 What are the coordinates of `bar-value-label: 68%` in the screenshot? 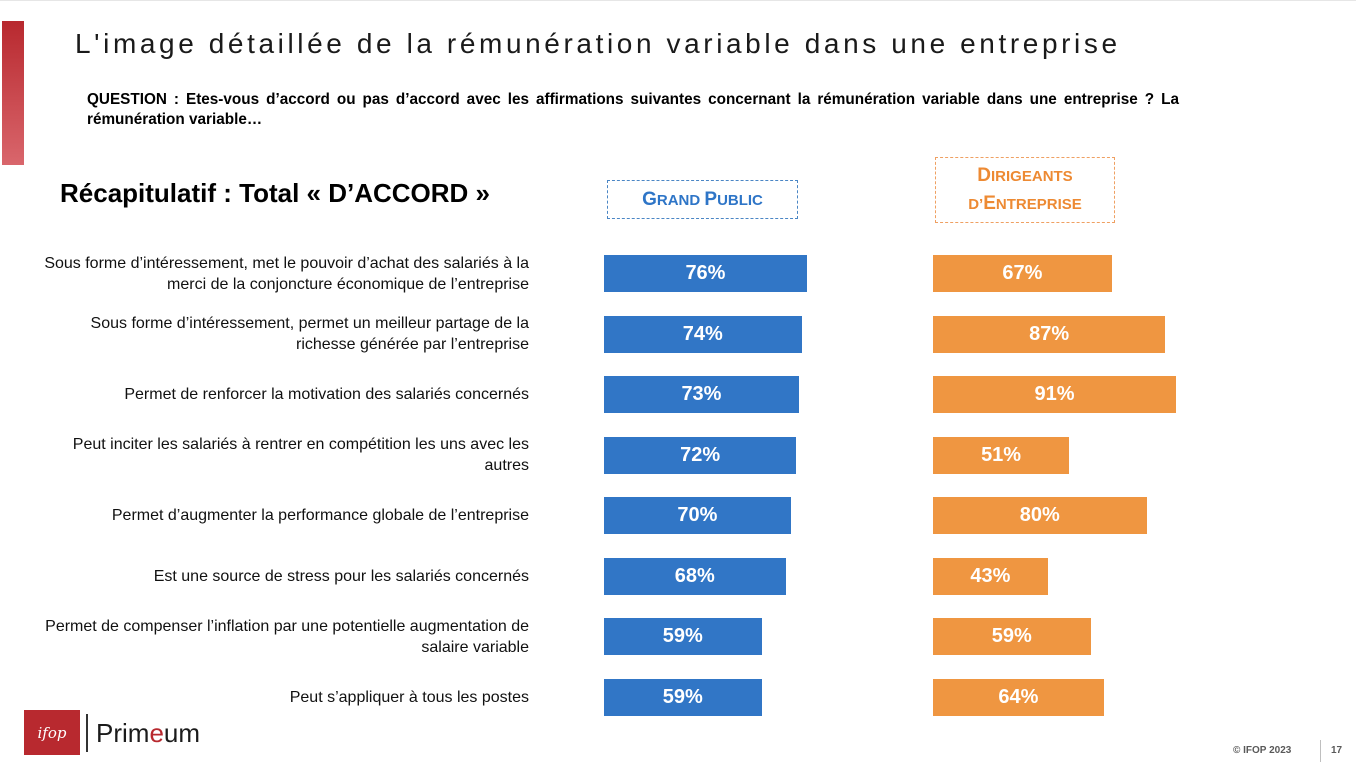 It's located at (694, 575).